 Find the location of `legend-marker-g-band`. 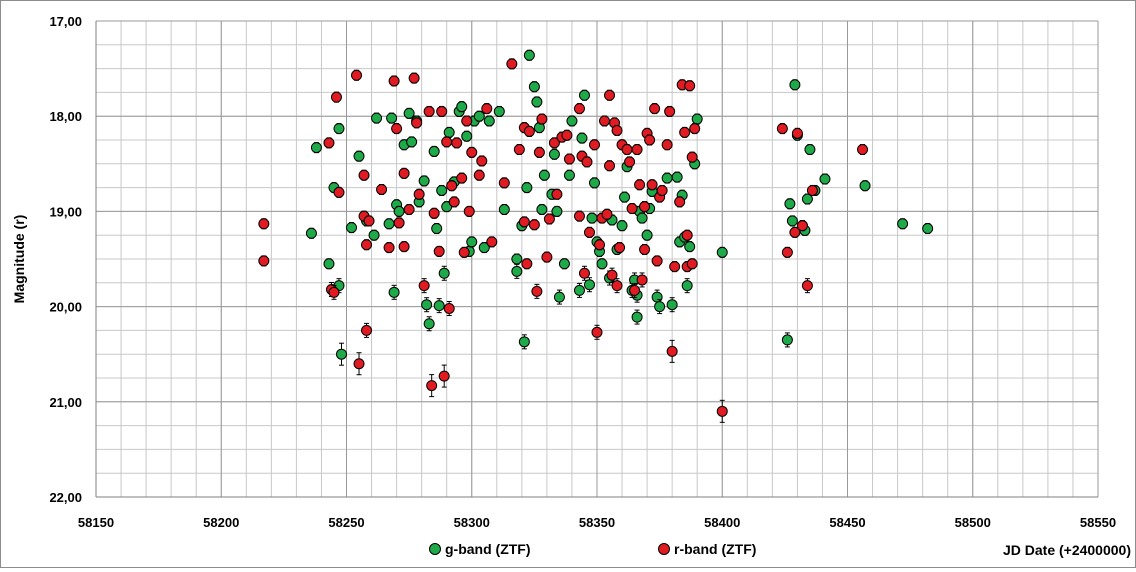

legend-marker-g-band is located at coordinates (435, 549).